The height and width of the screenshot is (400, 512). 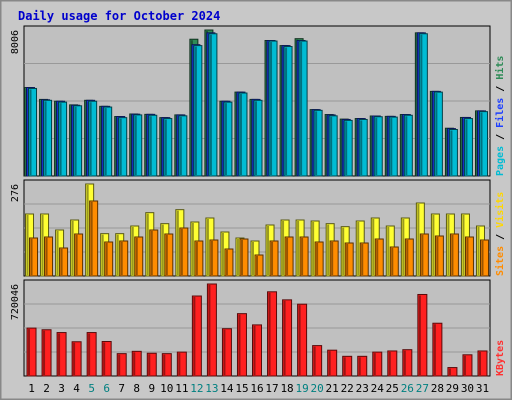 I want to click on day-label-31: 31, so click(x=482, y=388).